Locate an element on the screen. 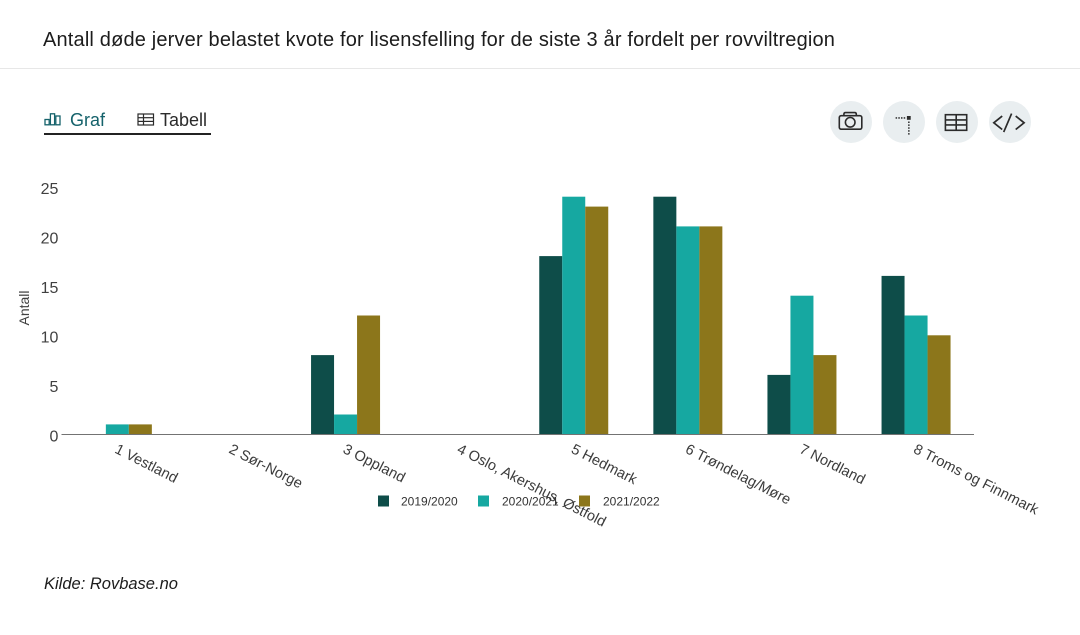 This screenshot has width=1080, height=635. svg-text: 2021/2022 is located at coordinates (631, 502).